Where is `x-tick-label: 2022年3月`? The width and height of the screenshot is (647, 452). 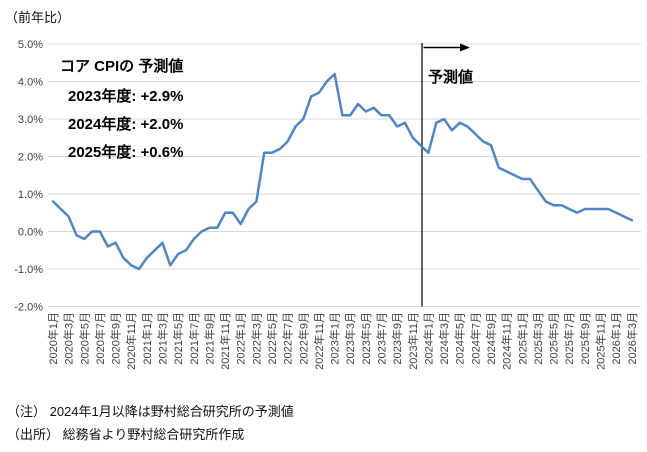 x-tick-label: 2022年3月 is located at coordinates (256, 338).